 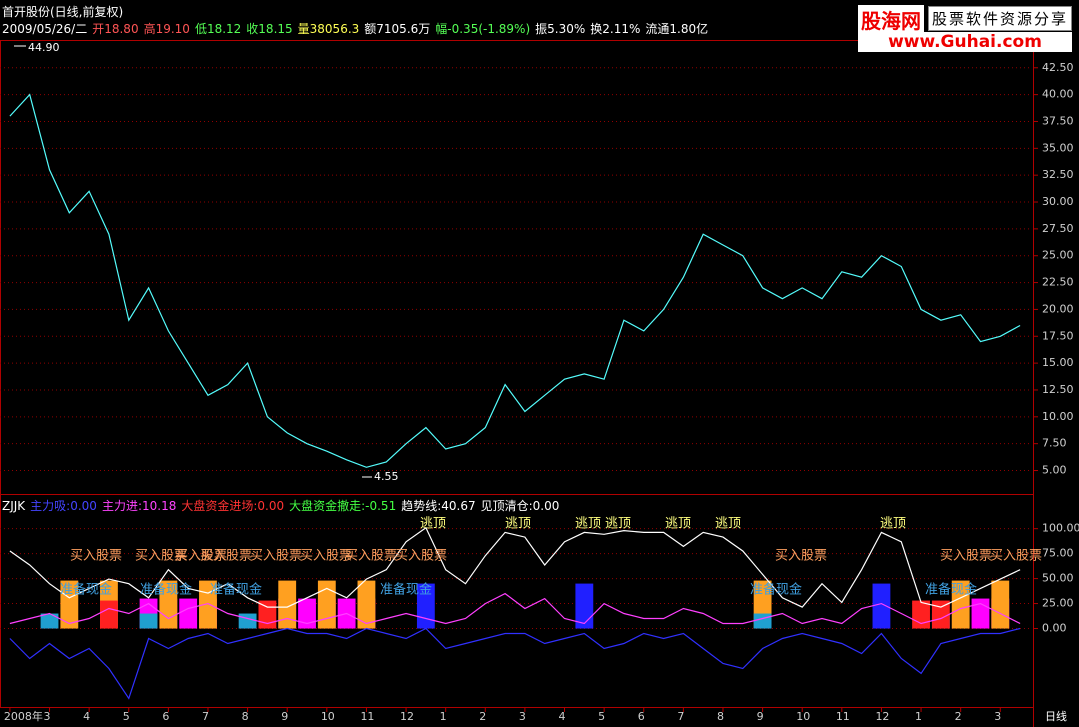 What do you see at coordinates (1054, 443) in the screenshot?
I see `y-tick-label: 7.50` at bounding box center [1054, 443].